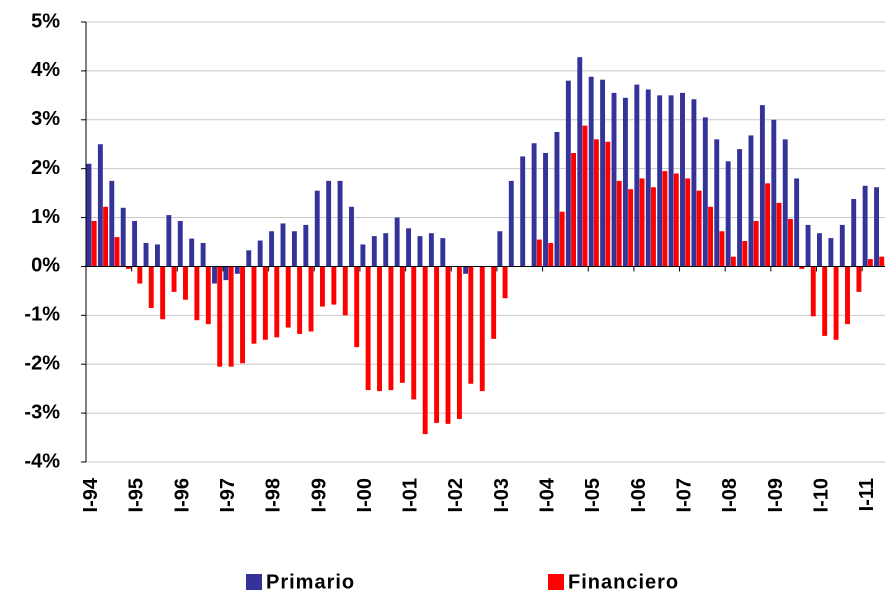 The image size is (885, 603). What do you see at coordinates (365, 495) in the screenshot?
I see `x-tick-label: I-00` at bounding box center [365, 495].